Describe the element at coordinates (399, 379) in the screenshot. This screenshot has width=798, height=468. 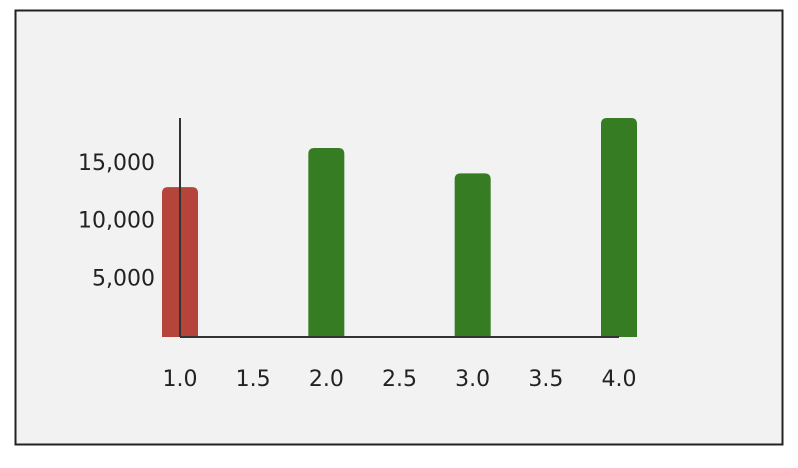
I see `x-tick-label: 2.5` at that location.